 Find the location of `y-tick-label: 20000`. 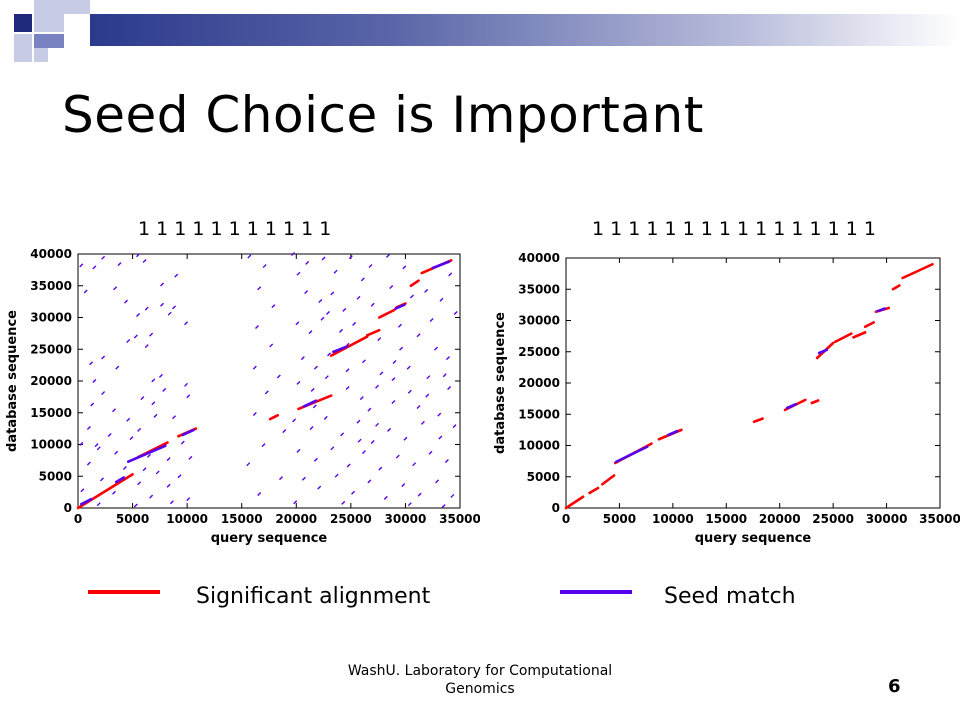

y-tick-label: 20000 is located at coordinates (539, 383).